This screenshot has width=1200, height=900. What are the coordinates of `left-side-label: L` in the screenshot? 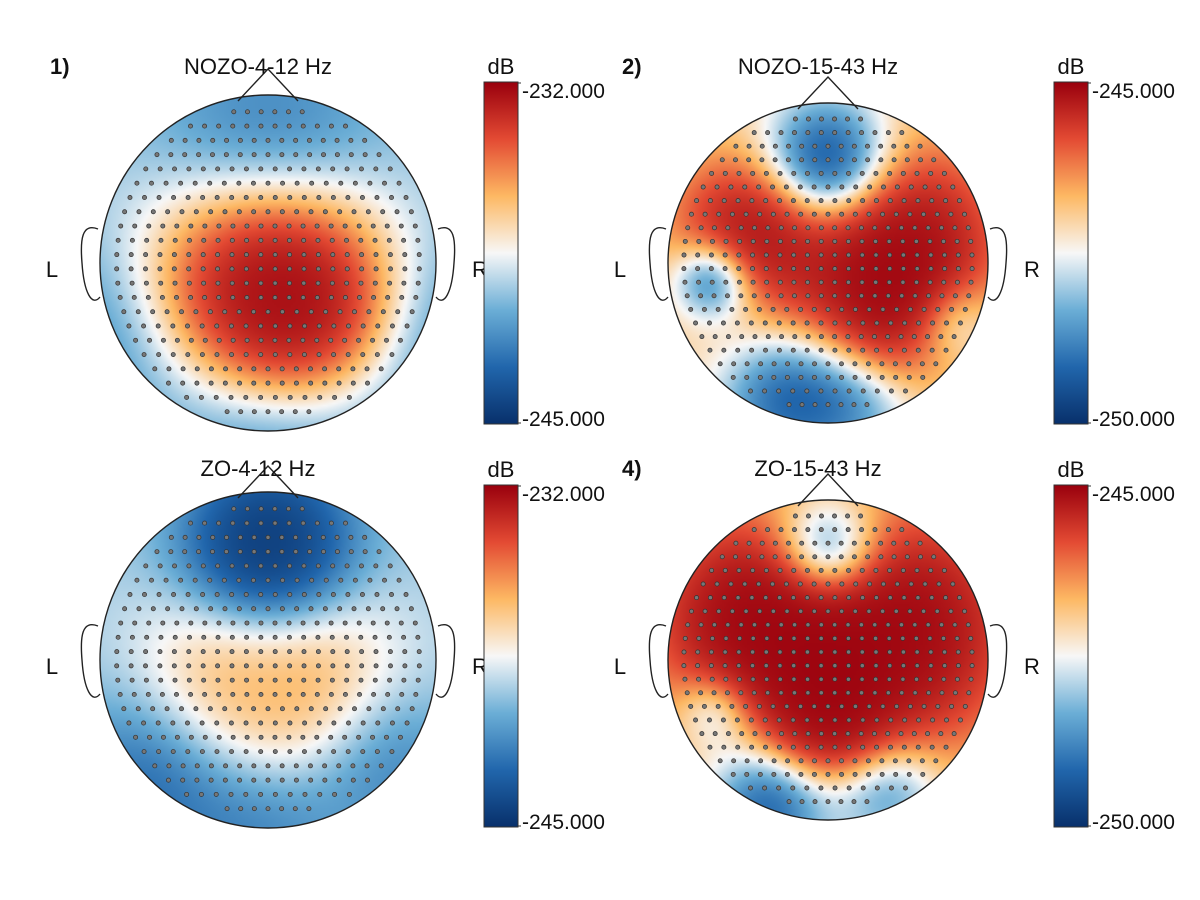 It's located at (620, 269).